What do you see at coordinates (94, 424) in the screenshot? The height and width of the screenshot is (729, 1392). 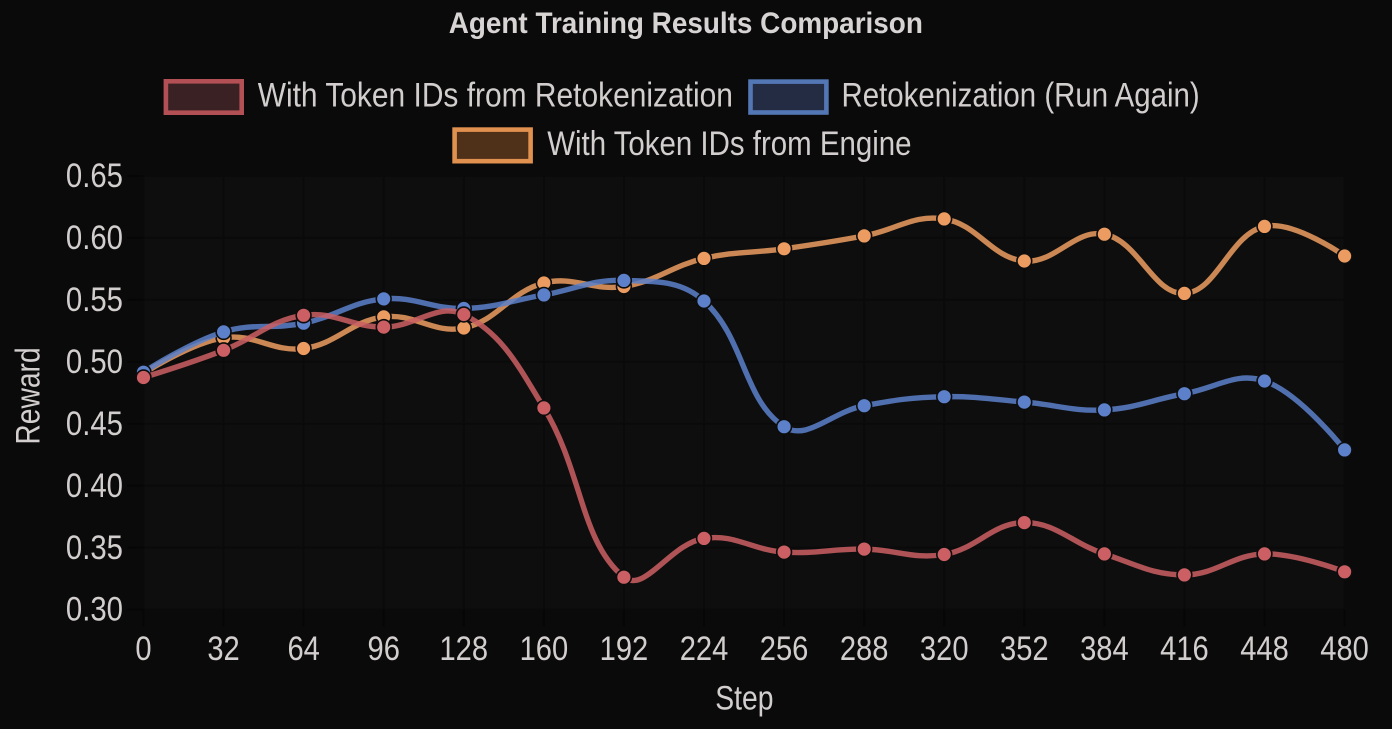 I see `svg-text: 0.45` at bounding box center [94, 424].